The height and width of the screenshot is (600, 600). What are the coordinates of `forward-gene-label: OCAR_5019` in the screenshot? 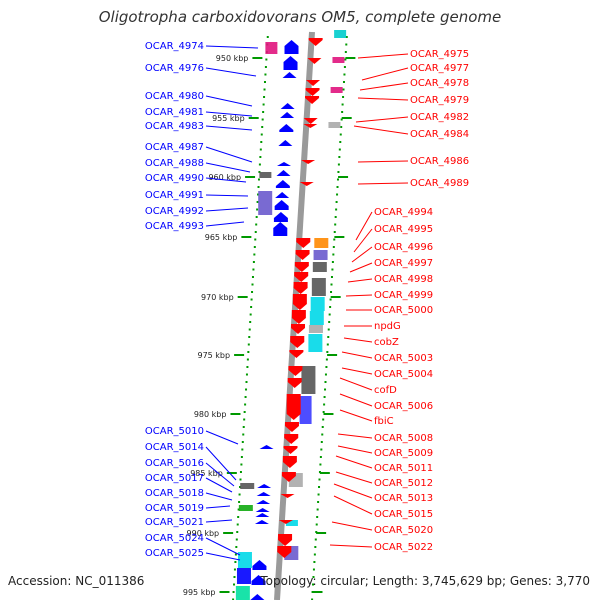 It's located at (174, 508).